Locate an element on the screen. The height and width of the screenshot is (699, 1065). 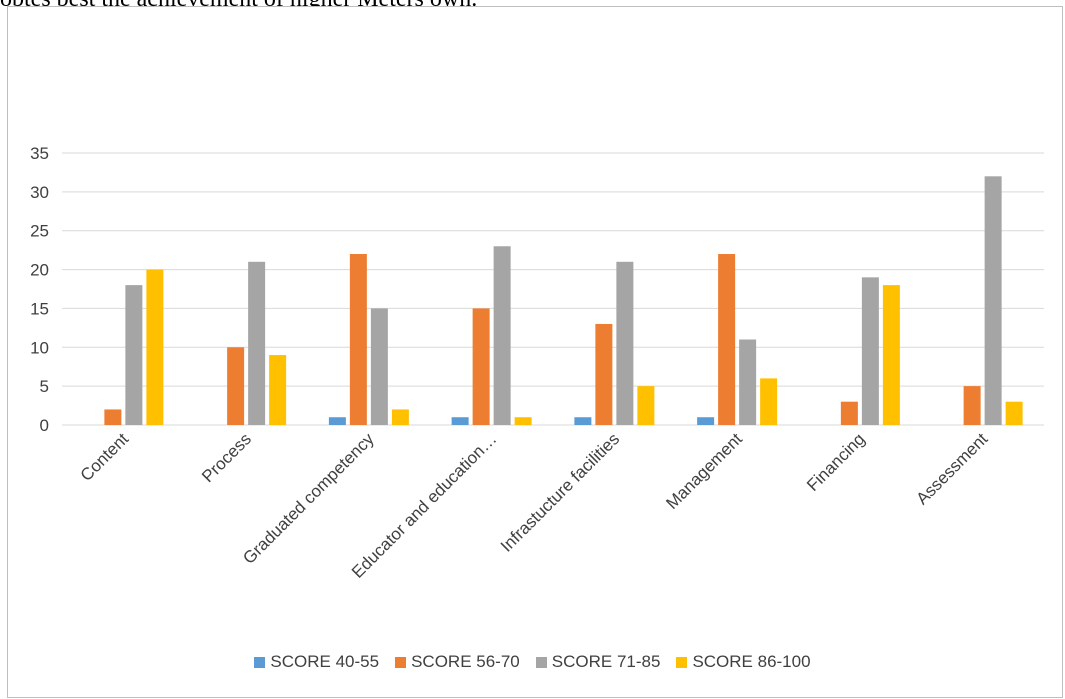
y-tick-label: 30 is located at coordinates (39, 192).